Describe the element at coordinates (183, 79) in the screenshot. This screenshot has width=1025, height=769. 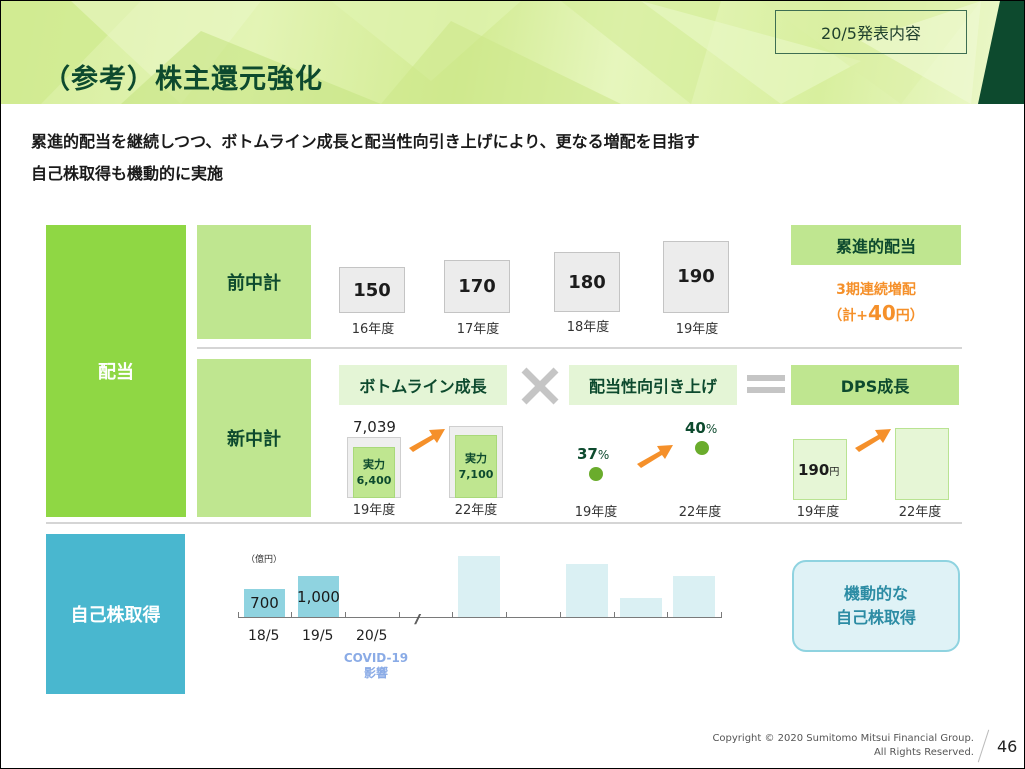
I see `page-title: （参考）株主還元強化` at that location.